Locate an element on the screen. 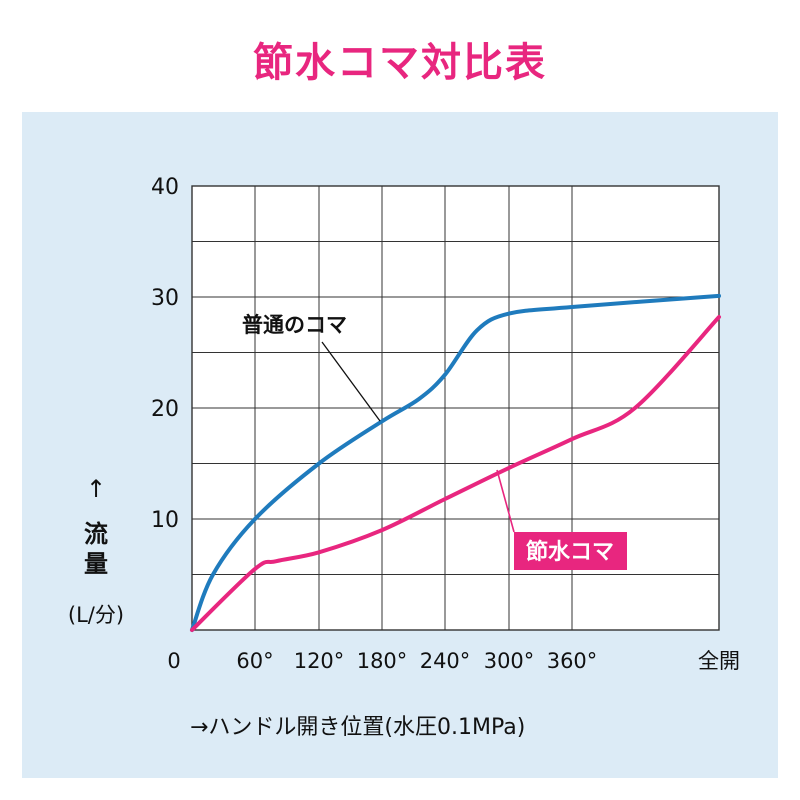  saving-koma-label: 節水コマ is located at coordinates (570, 552).